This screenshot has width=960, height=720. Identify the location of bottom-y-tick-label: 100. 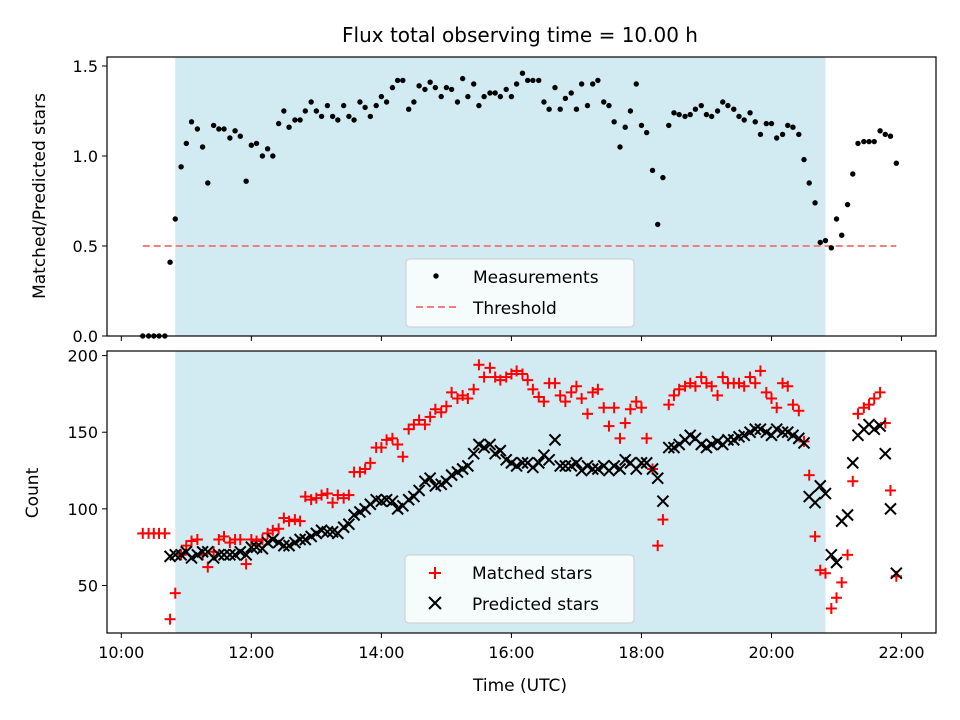
(82, 509).